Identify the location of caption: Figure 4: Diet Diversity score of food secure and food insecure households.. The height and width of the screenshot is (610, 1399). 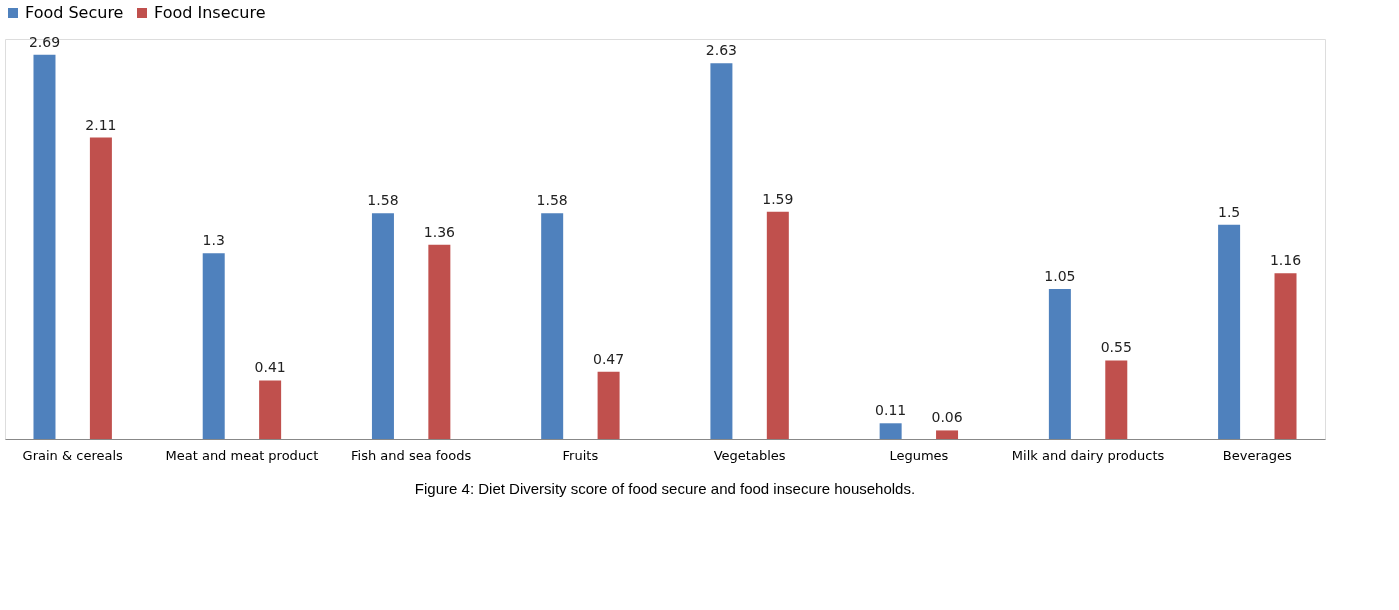
(665, 488).